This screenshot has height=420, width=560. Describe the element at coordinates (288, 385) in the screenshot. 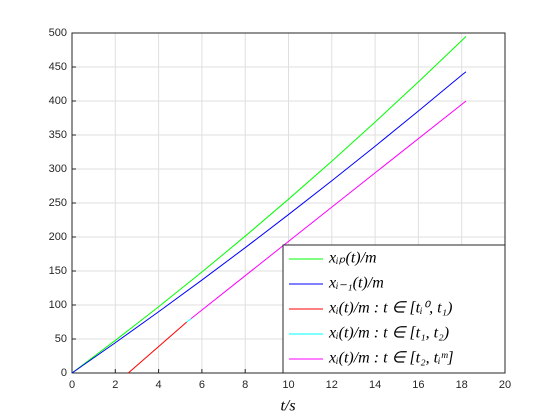

I see `x-tick-label: 10` at that location.